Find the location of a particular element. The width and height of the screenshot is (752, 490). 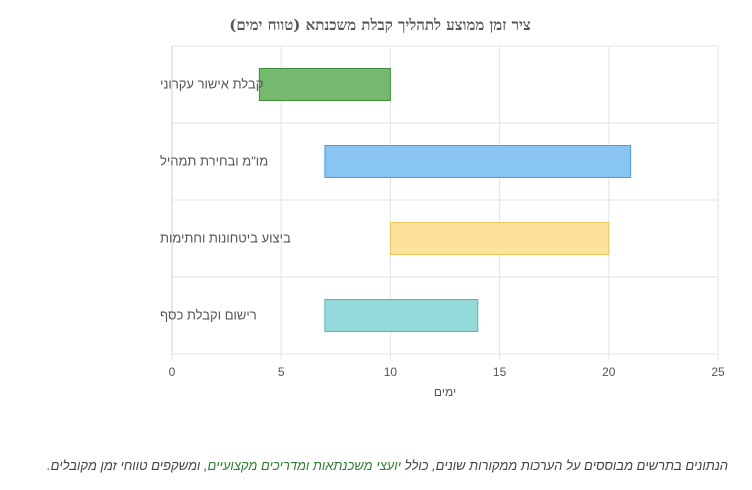

y-tick-label: מו"מ ובחירת תמהיל is located at coordinates (214, 161).